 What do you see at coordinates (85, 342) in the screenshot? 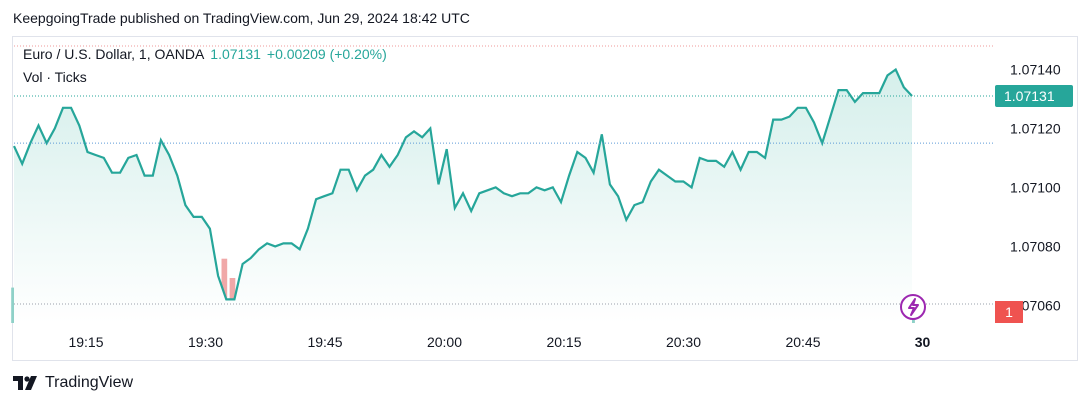
I see `x-tick-label: 19:15` at bounding box center [85, 342].